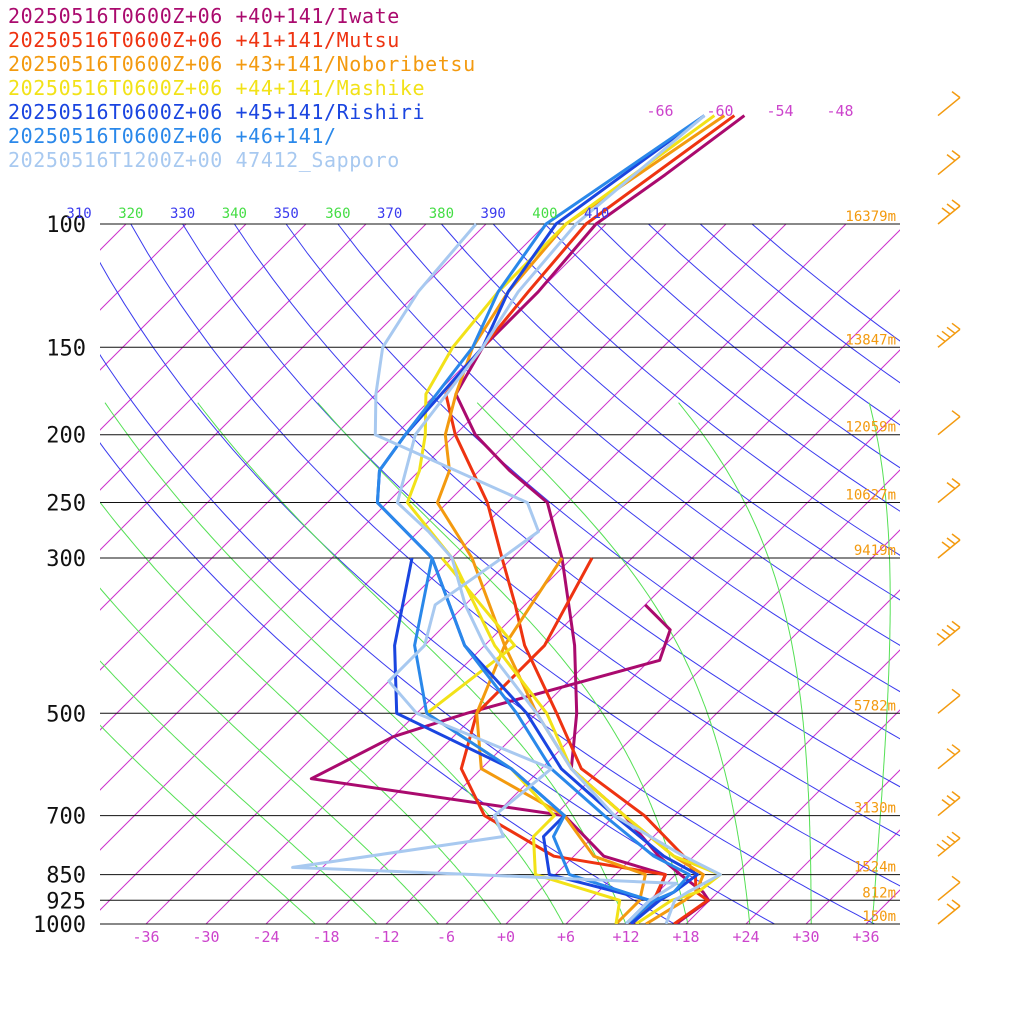 The image size is (1024, 1024). Describe the element at coordinates (66, 817) in the screenshot. I see `pressure-tick-label: 700` at that location.